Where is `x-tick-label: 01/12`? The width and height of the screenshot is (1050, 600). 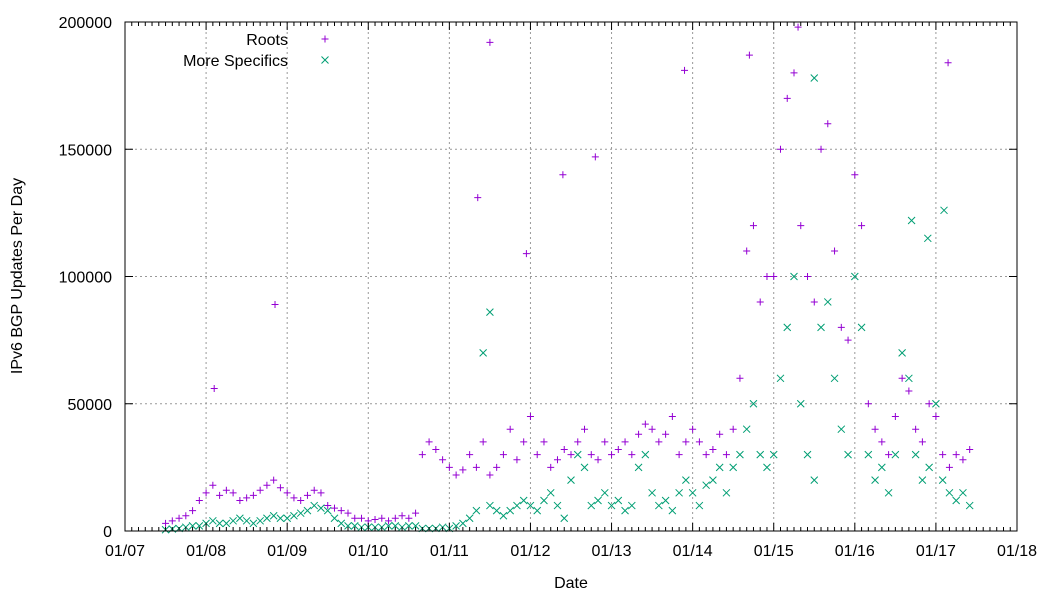 x-tick-label: 01/12 is located at coordinates (530, 551).